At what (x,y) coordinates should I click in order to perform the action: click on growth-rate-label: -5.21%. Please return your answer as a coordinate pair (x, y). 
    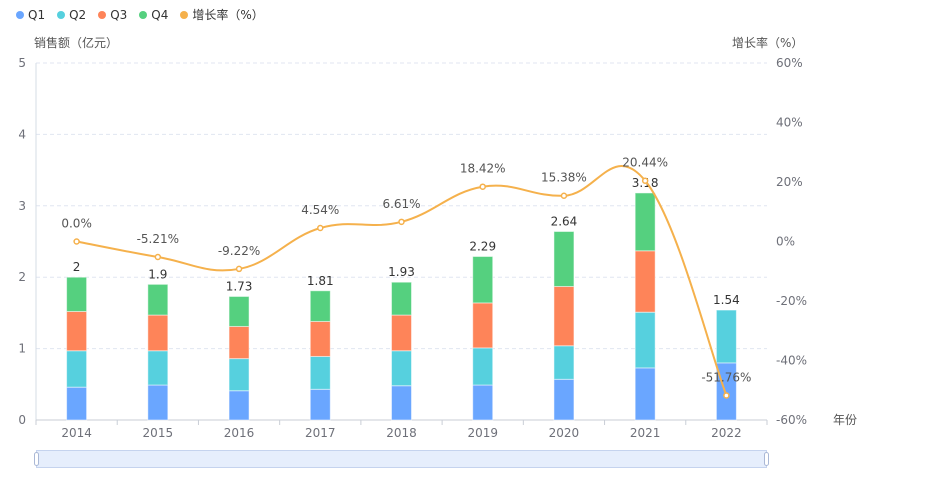
    Looking at the image, I should click on (158, 239).